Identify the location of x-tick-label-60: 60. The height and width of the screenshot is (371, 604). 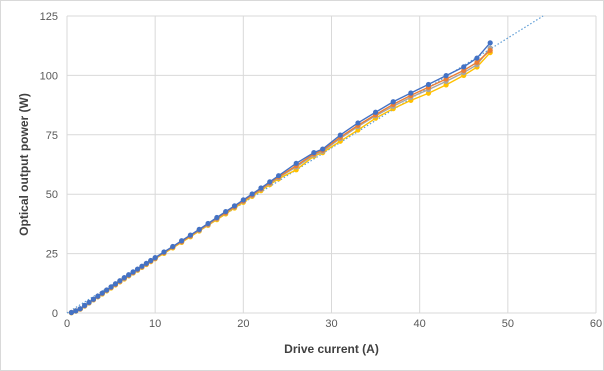
(596, 324).